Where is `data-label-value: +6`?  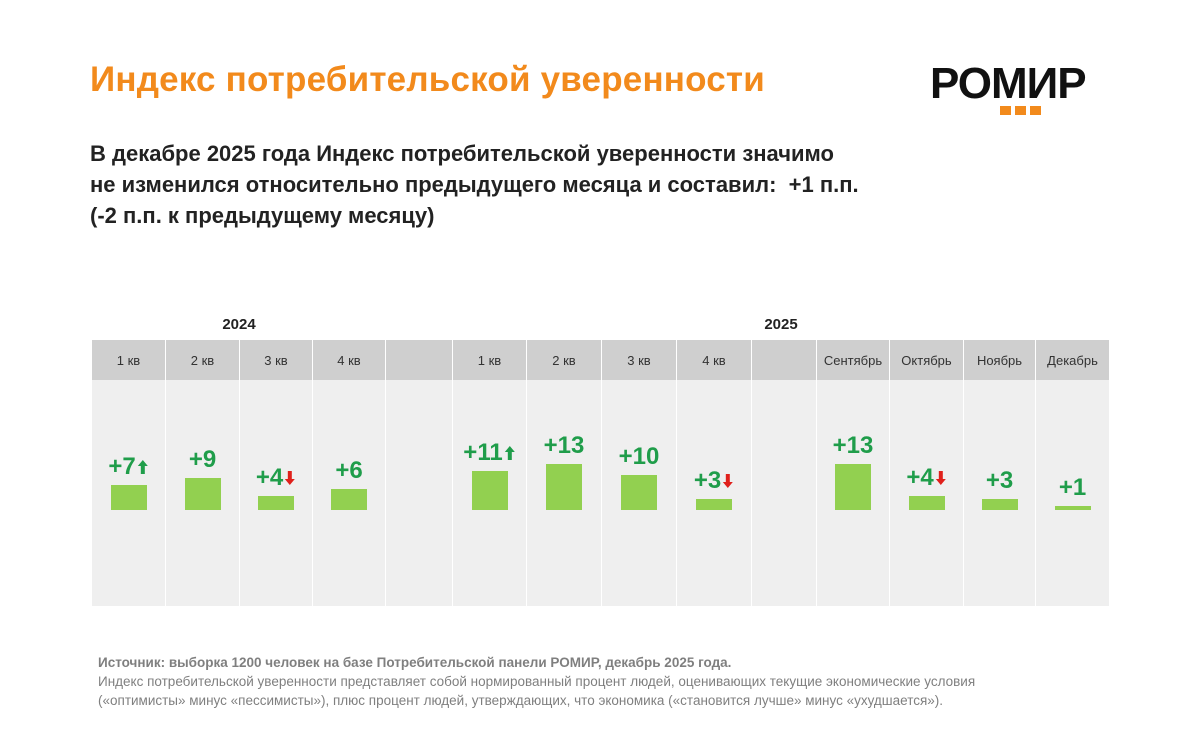 data-label-value: +6 is located at coordinates (349, 470).